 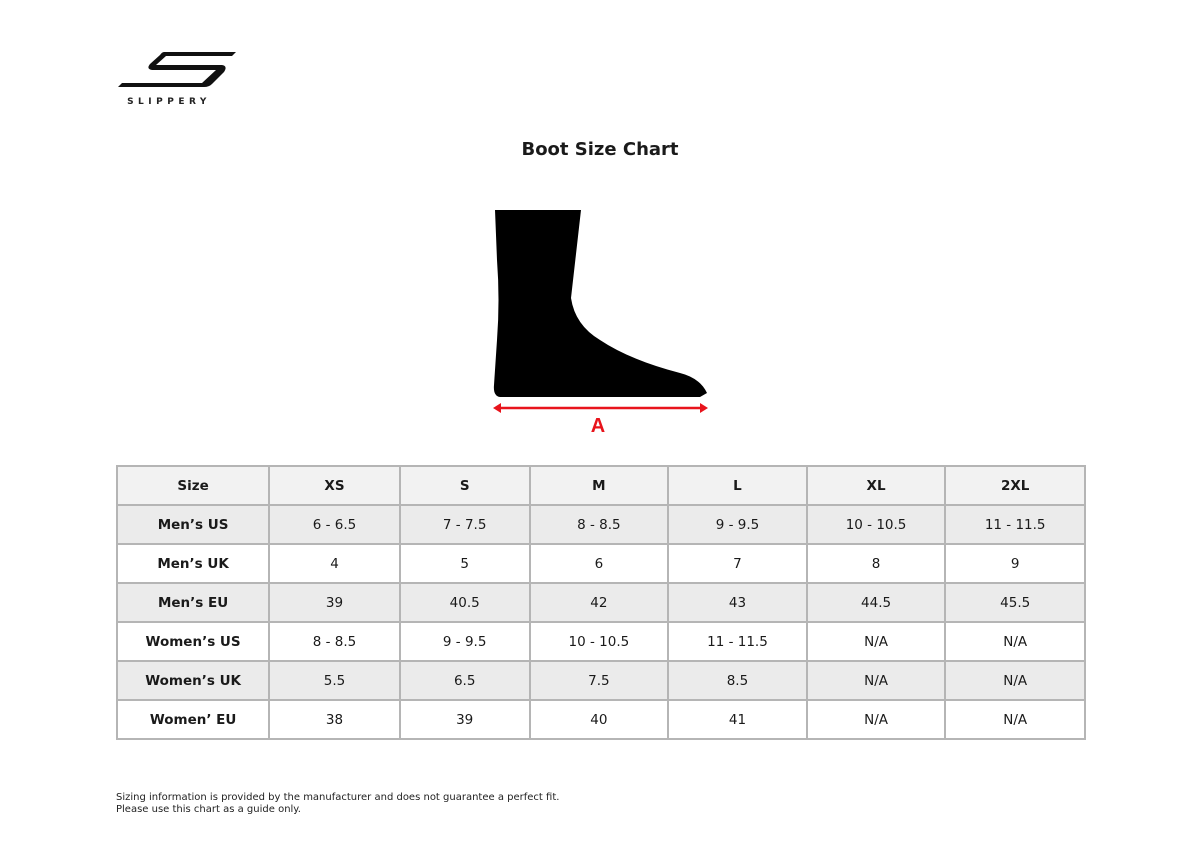 I want to click on table-header-row: Size XS S M L XL 2XL, so click(x=600, y=485).